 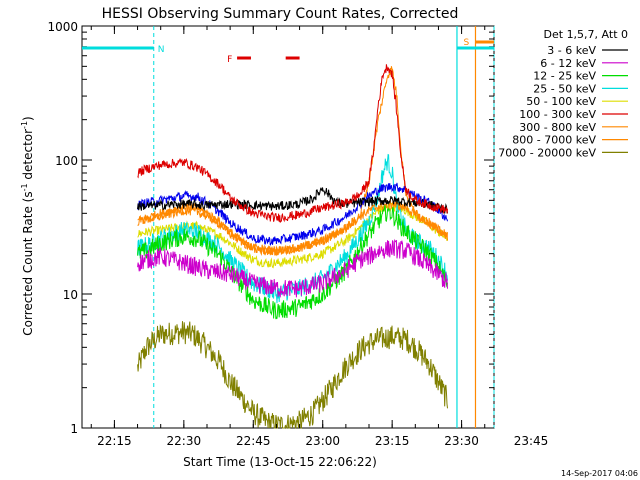 What do you see at coordinates (27, 225) in the screenshot?
I see `y-axis-label: Corrected Count Rate (s-1 detector-1)` at bounding box center [27, 225].